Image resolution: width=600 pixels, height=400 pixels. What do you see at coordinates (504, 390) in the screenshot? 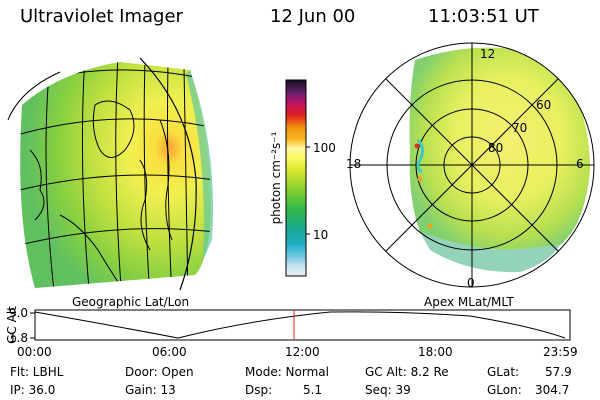
I see `glon-label: GLon:` at bounding box center [504, 390].